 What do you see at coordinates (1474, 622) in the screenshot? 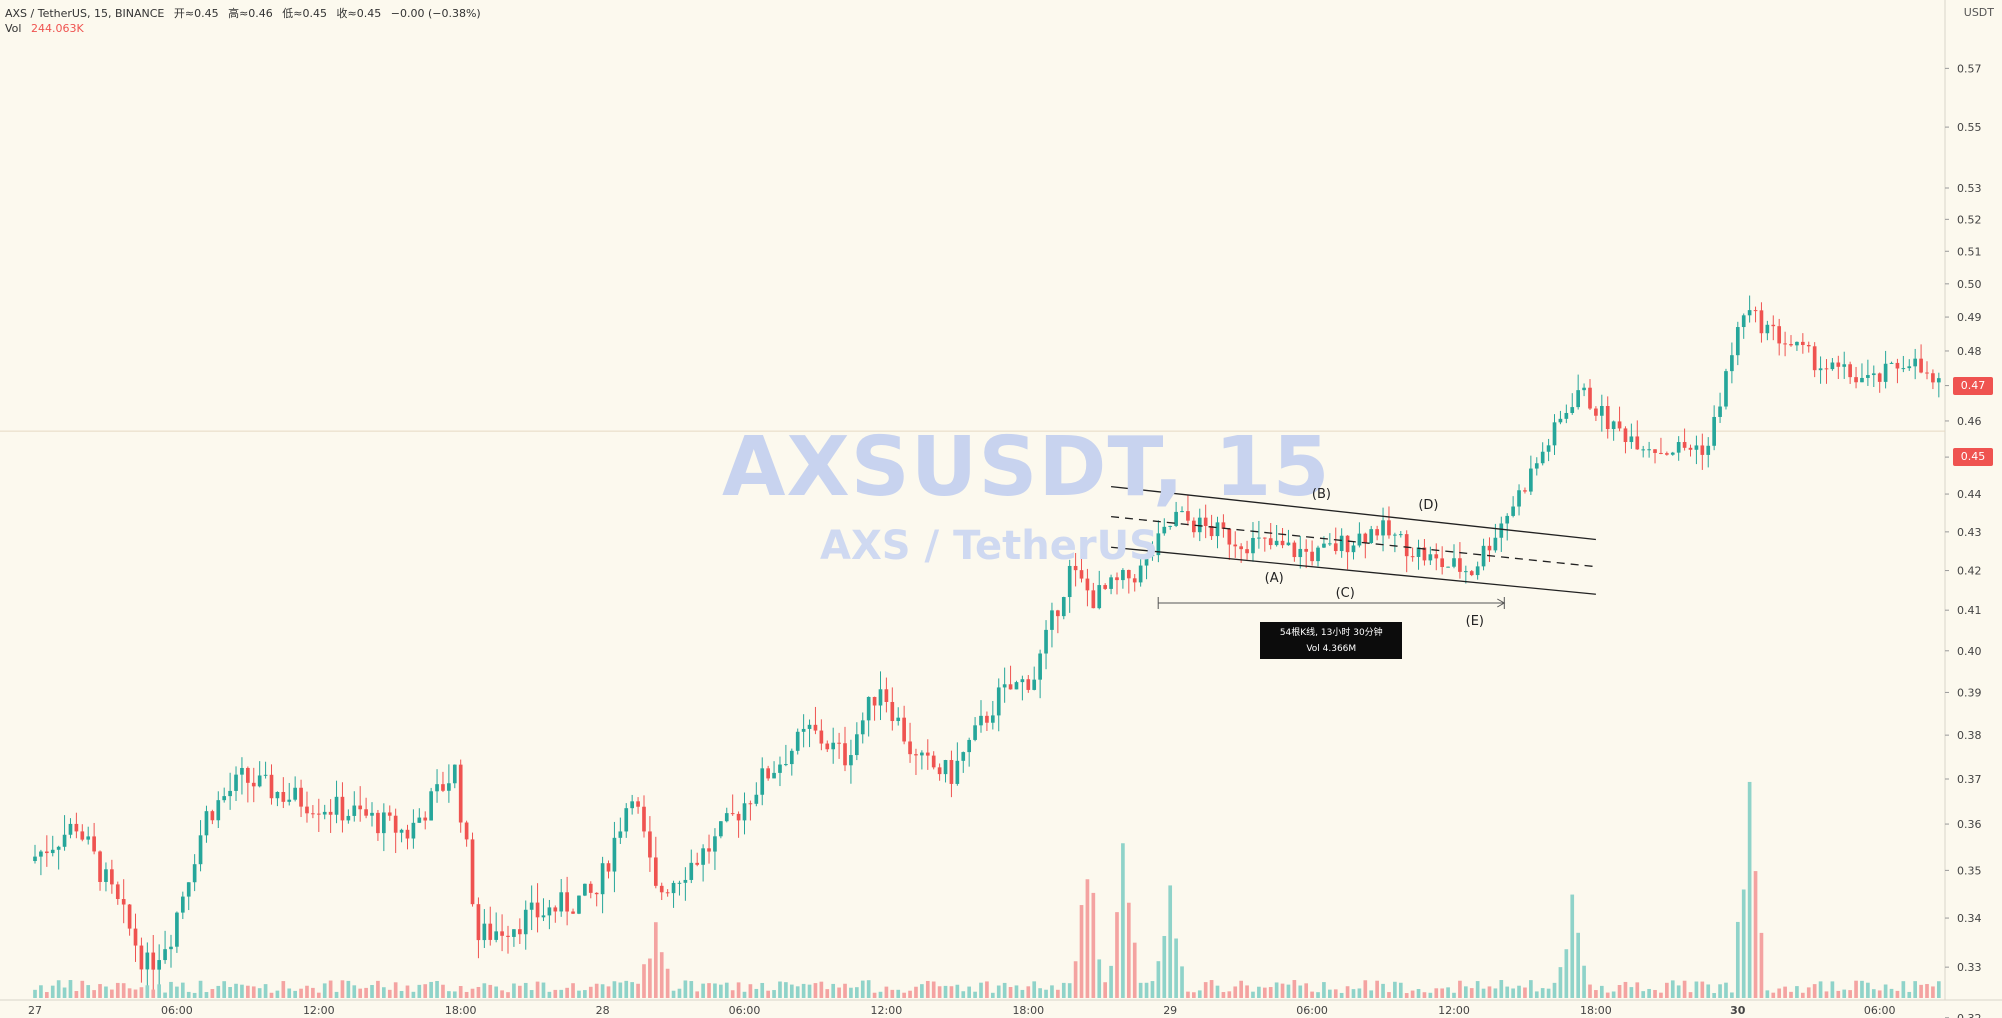
I see `wave-label: (E)` at bounding box center [1474, 622].